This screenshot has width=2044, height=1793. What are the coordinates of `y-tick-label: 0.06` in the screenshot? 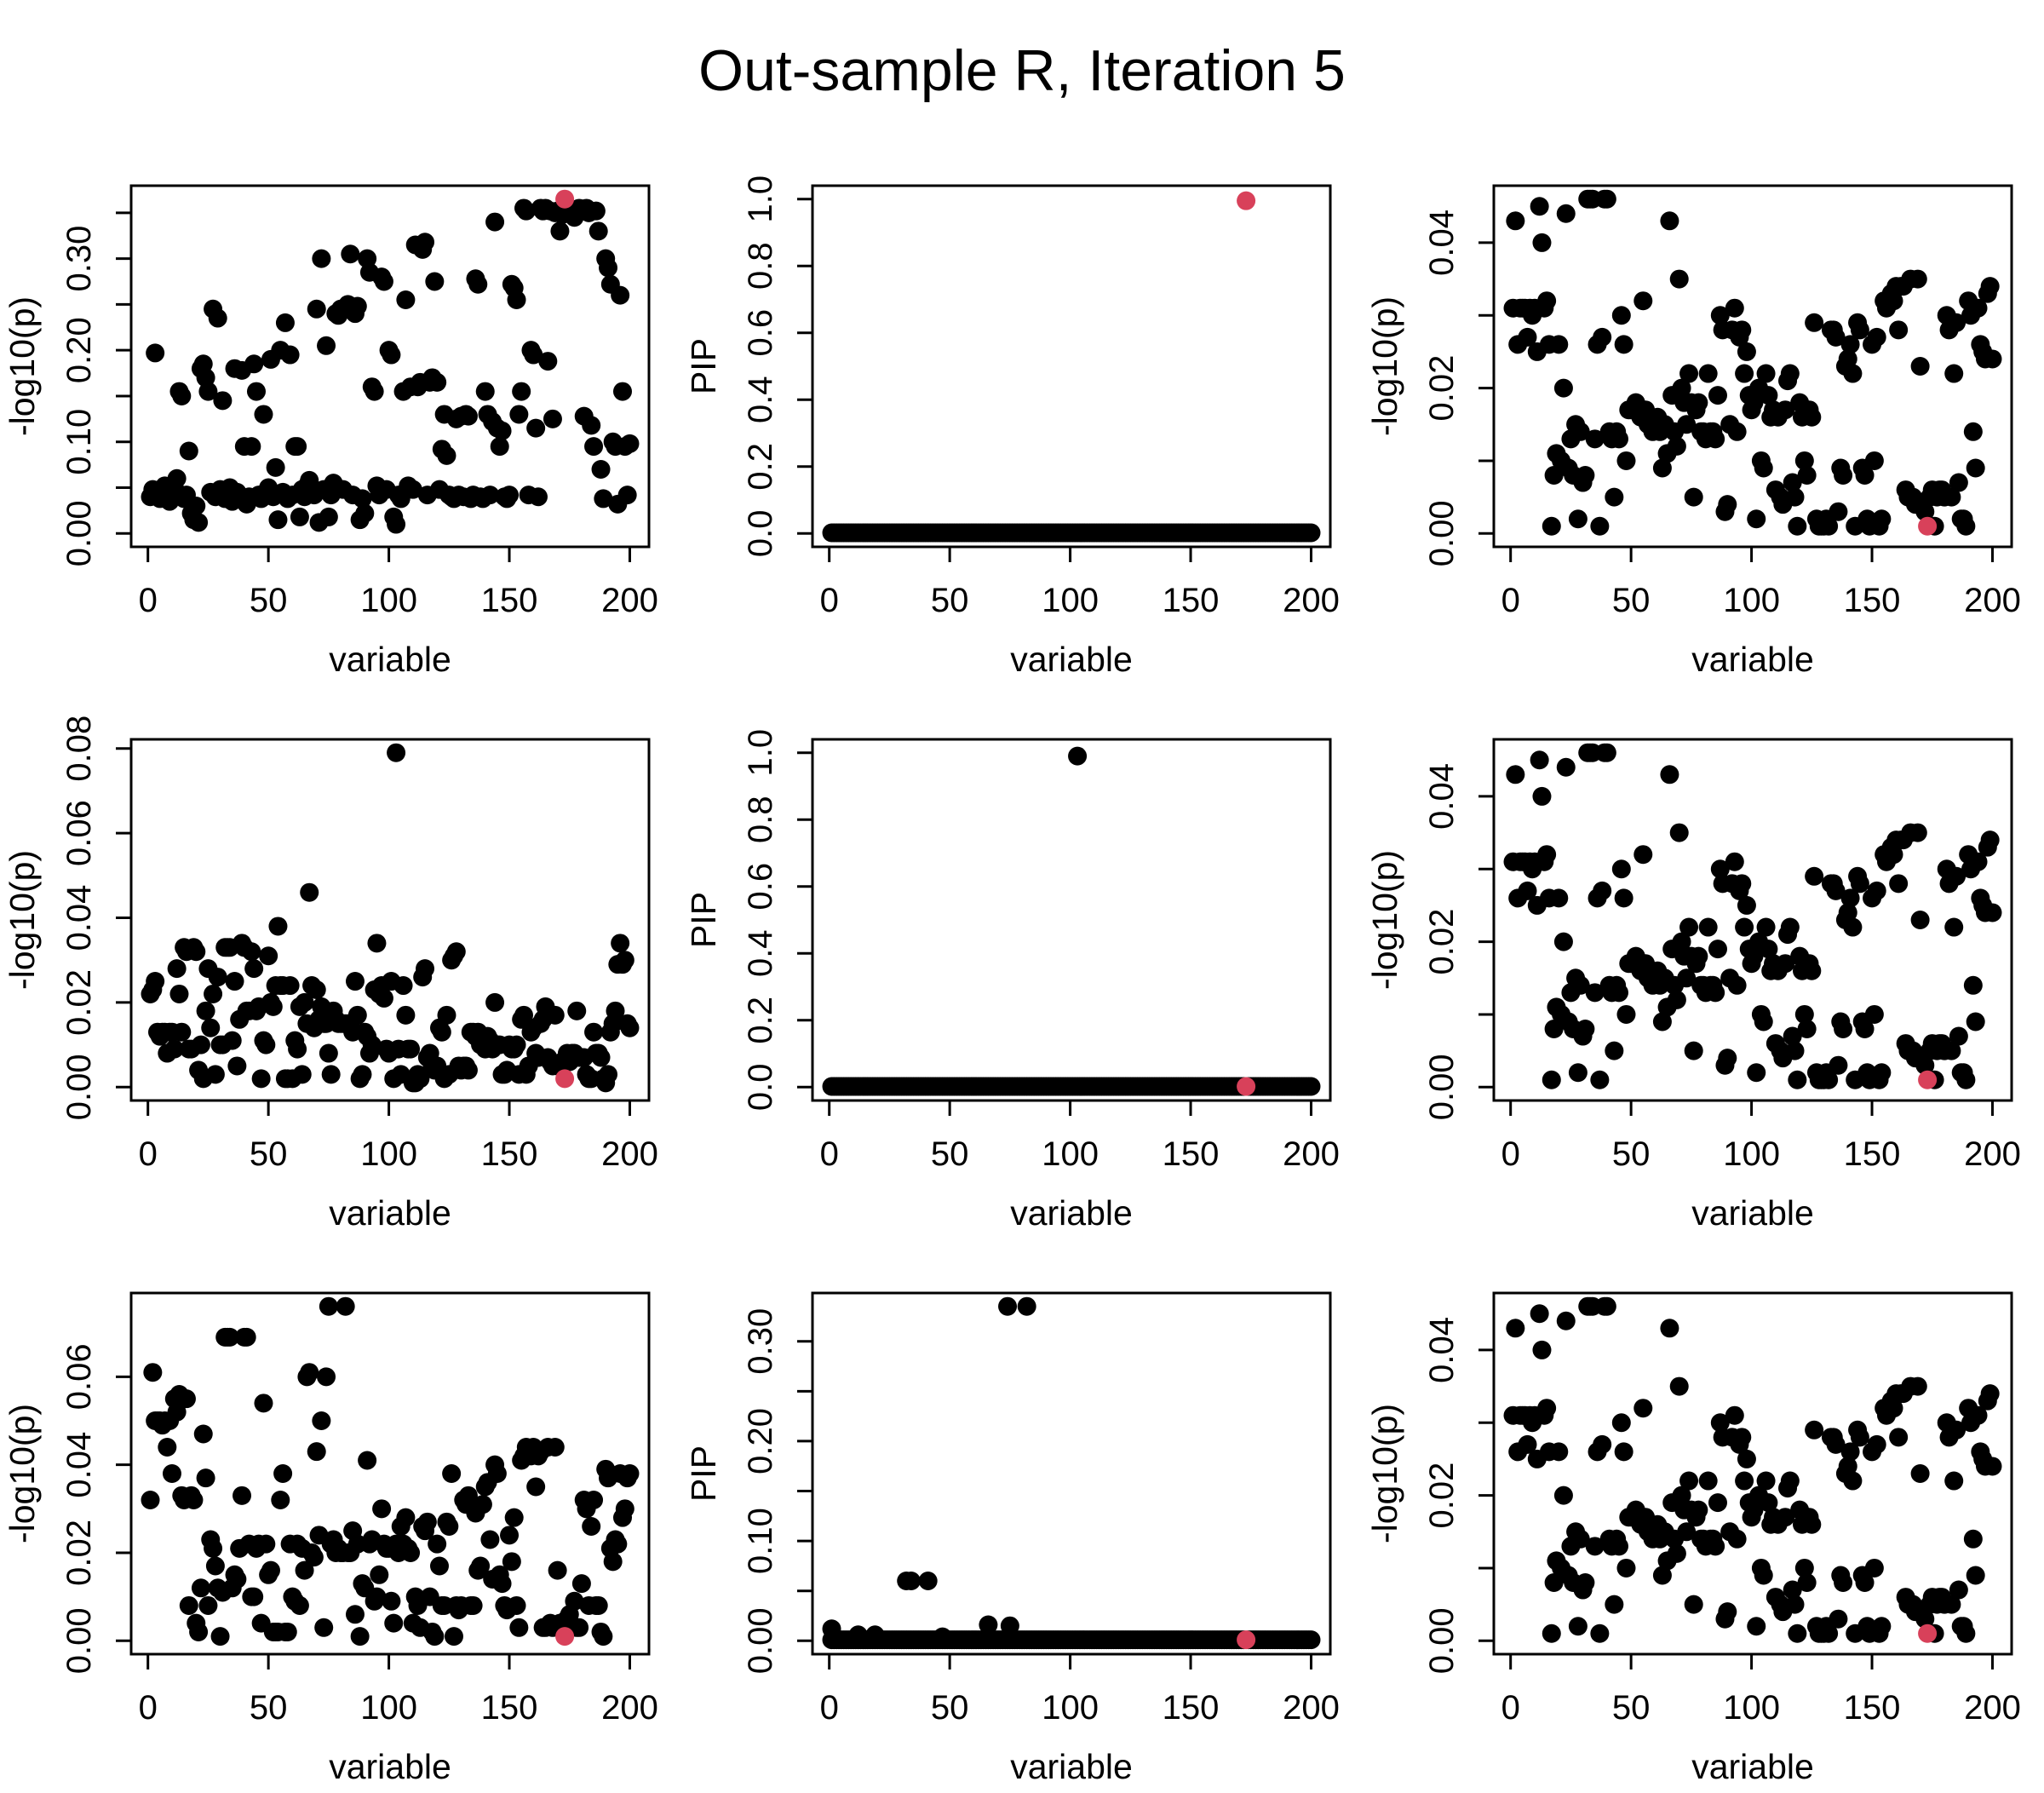 It's located at (79, 833).